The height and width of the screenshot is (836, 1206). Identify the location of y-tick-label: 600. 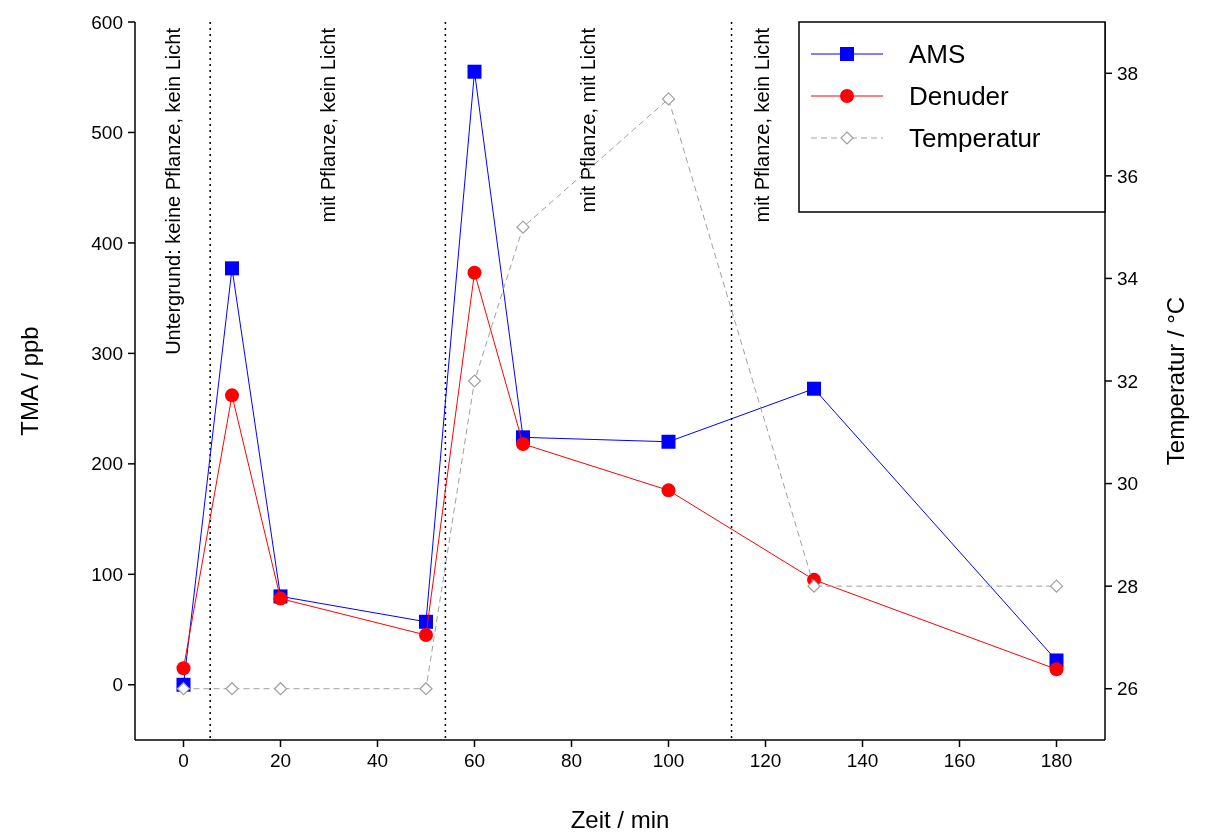
(107, 22).